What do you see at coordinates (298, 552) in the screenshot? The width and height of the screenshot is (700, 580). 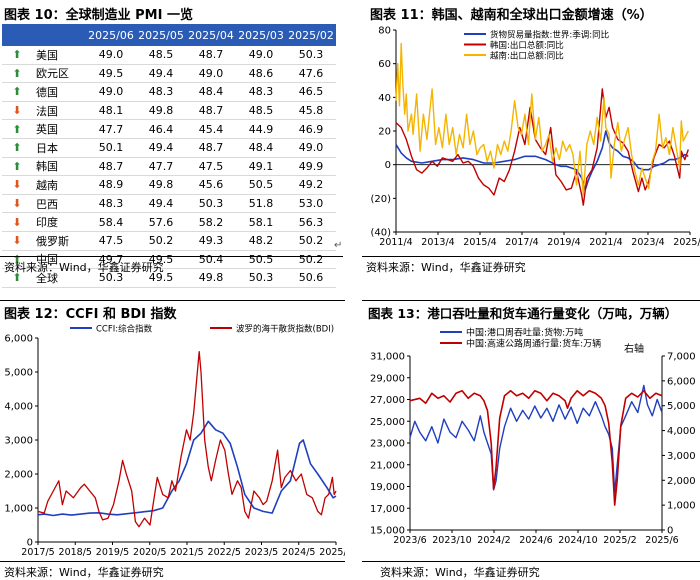 I see `x-tick-label: 2024/5` at bounding box center [298, 552].